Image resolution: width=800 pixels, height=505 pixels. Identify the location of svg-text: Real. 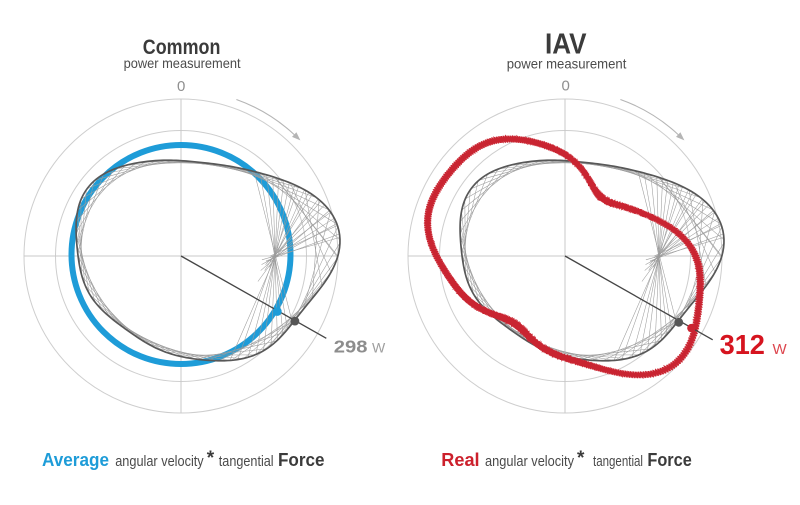
(460, 460).